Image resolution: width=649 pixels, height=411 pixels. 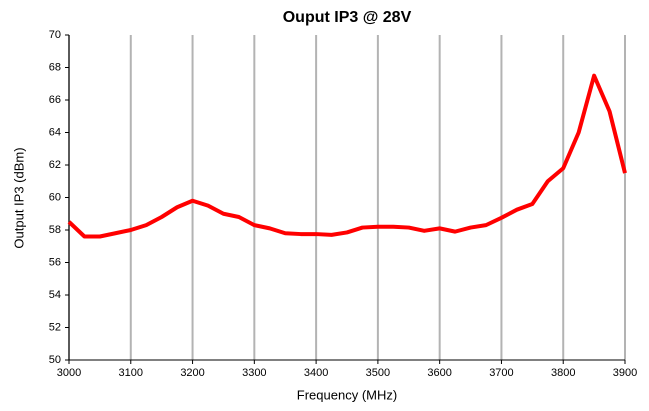 What do you see at coordinates (55, 360) in the screenshot?
I see `y-tick-label: 50` at bounding box center [55, 360].